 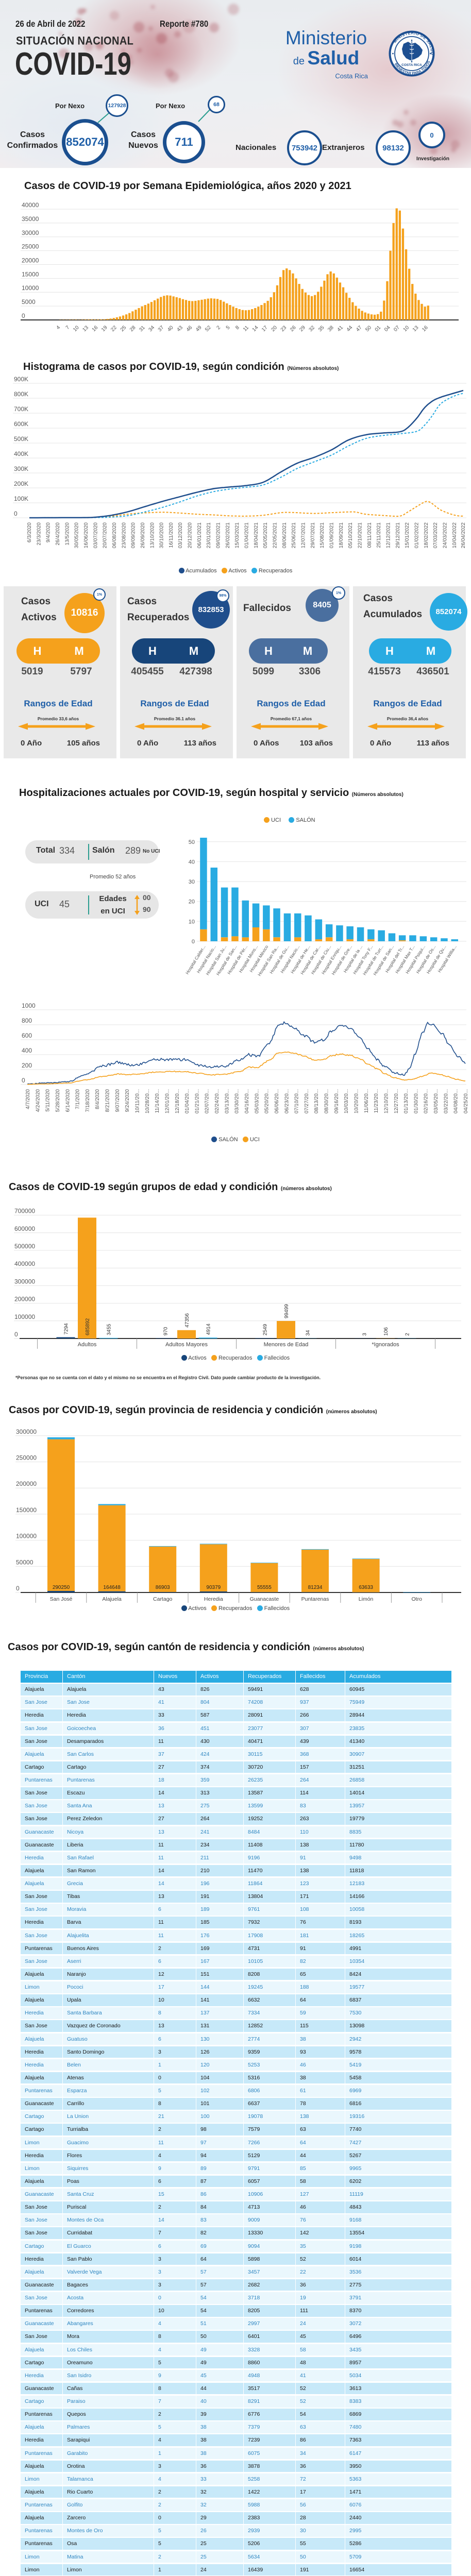 What do you see at coordinates (398, 535) in the screenshot?
I see `svg-text: 29/12/2021` at bounding box center [398, 535].